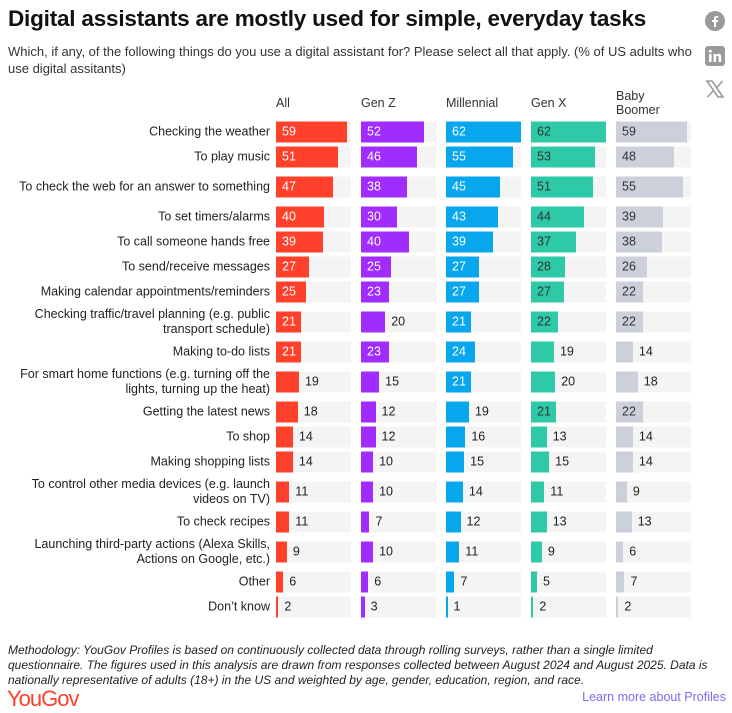 The height and width of the screenshot is (713, 732). I want to click on x-share-button, so click(715, 89).